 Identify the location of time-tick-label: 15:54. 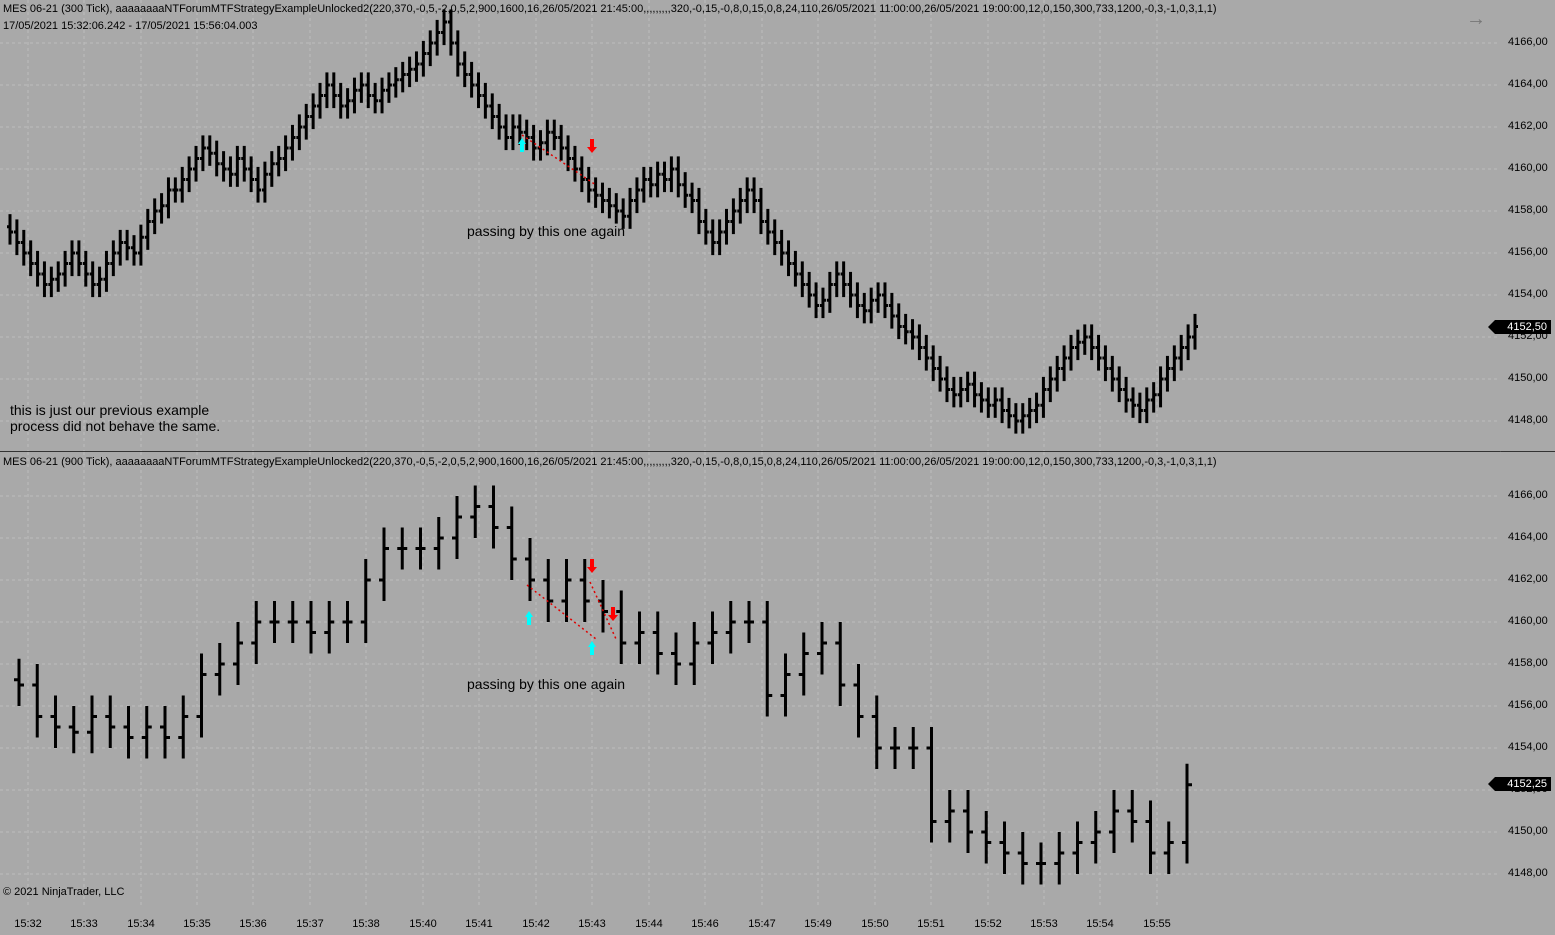
(1100, 924).